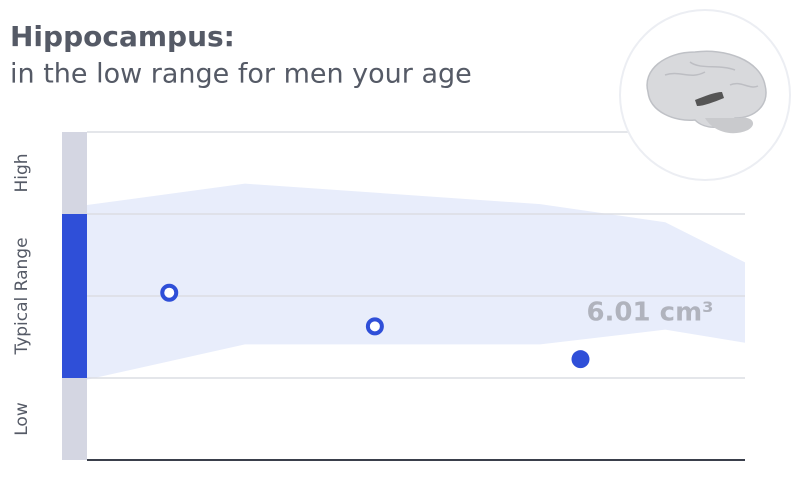  Describe the element at coordinates (649, 313) in the screenshot. I see `value-annotation: 6.01 cm³` at that location.